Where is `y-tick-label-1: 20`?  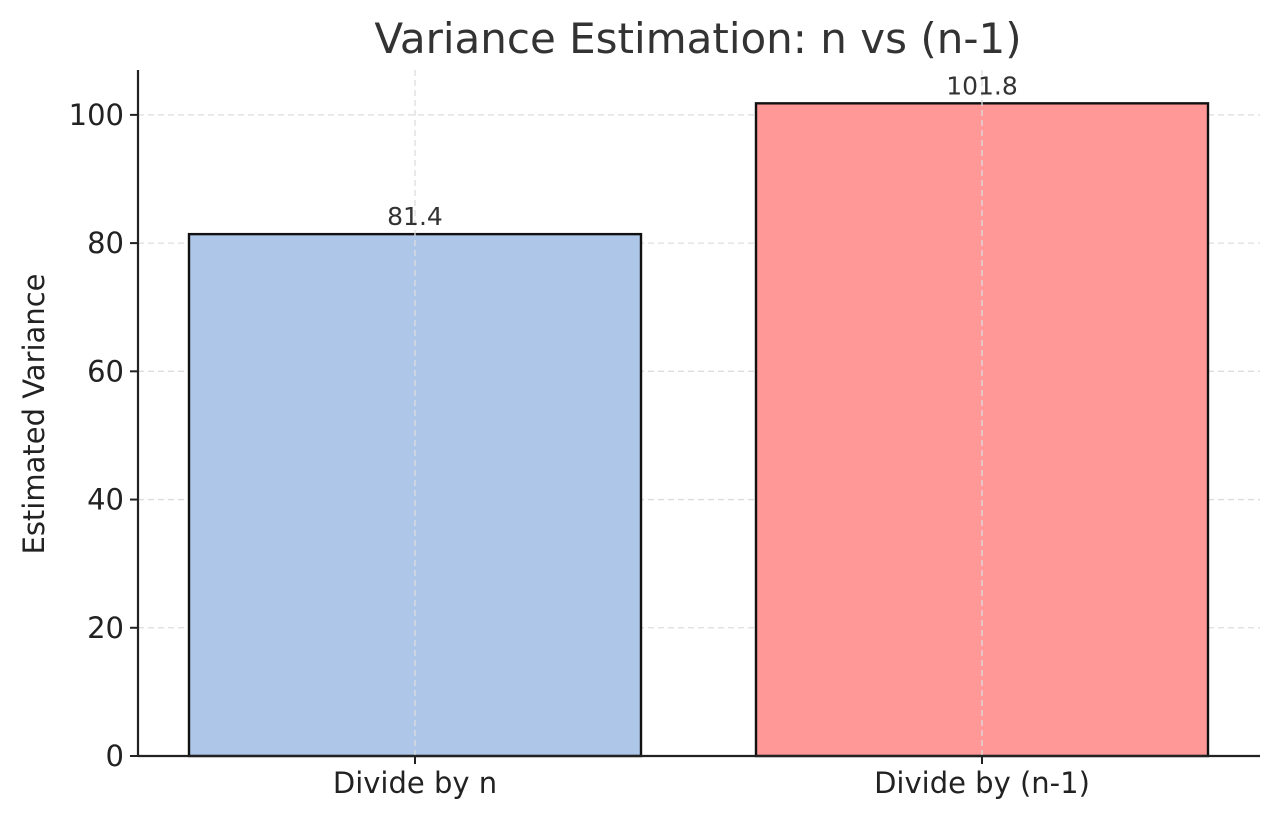
y-tick-label-1: 20 is located at coordinates (105, 628).